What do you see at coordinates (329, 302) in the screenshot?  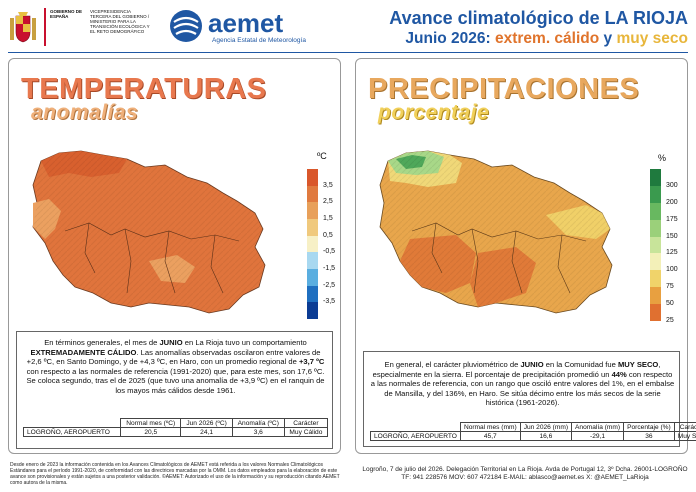 I see `legend-label: -3,5` at bounding box center [329, 302].